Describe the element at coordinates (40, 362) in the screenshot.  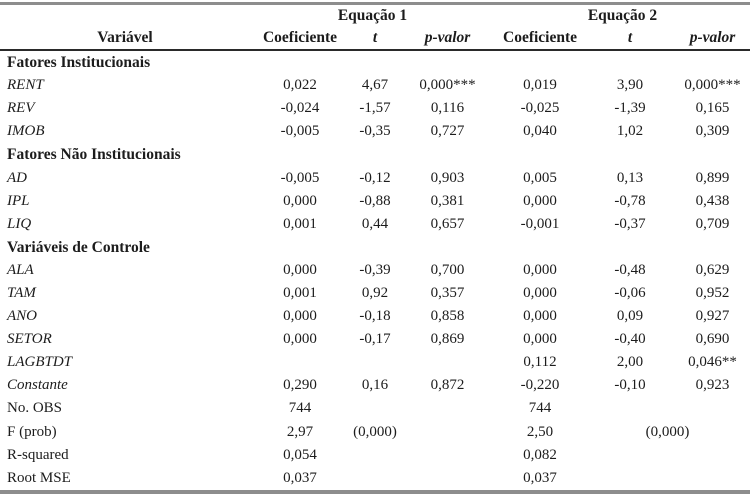
I see `row-label: LAGBTDT` at that location.